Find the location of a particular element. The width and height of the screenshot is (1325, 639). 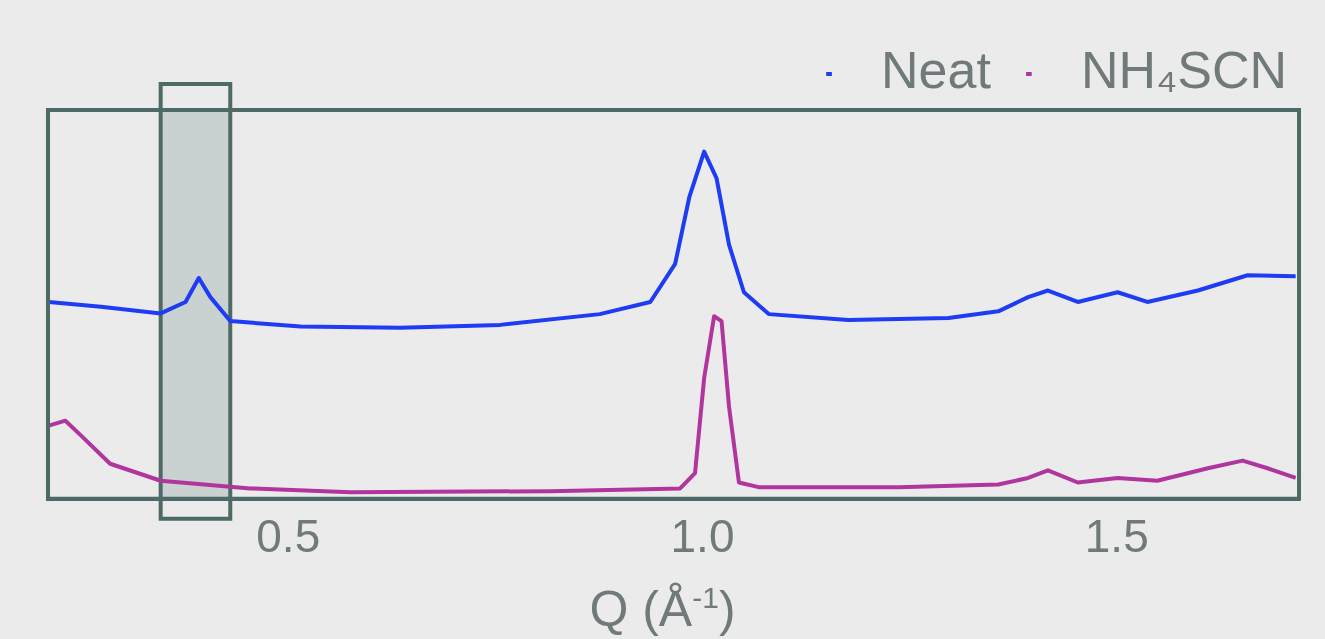

legend-label: NH₄SCN is located at coordinates (1183, 70).